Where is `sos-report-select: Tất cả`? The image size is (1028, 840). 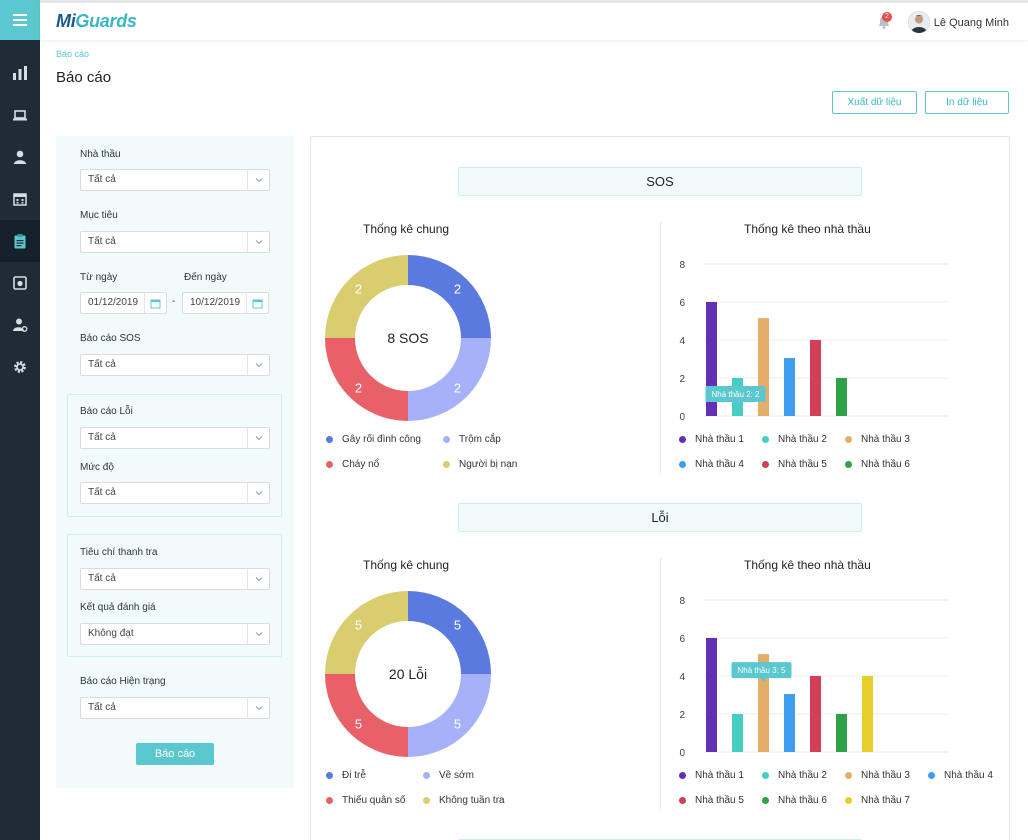 sos-report-select: Tất cả is located at coordinates (175, 365).